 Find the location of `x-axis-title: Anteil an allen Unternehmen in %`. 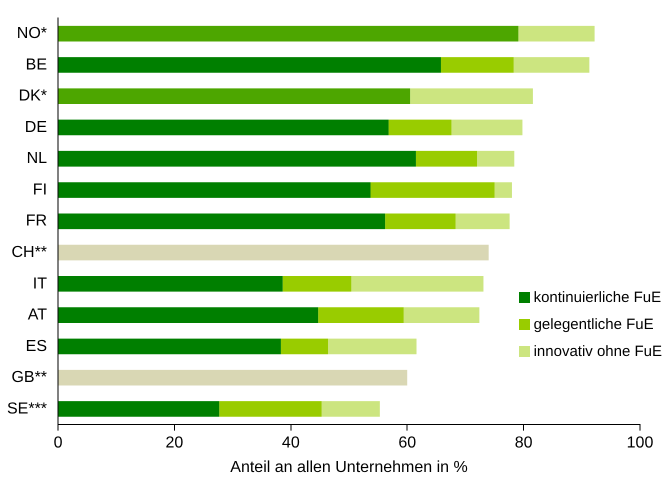

x-axis-title: Anteil an allen Unternehmen in % is located at coordinates (349, 467).